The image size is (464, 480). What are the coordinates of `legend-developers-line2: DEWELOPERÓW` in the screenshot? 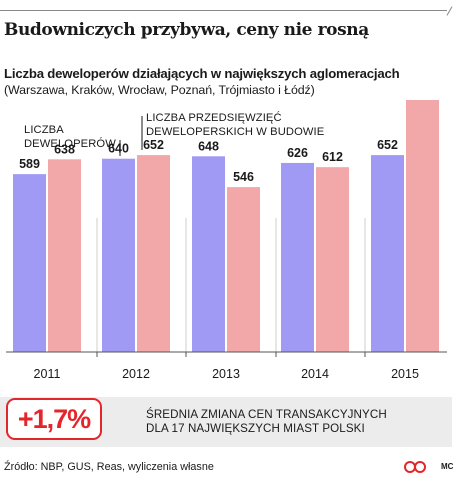 It's located at (70, 144).